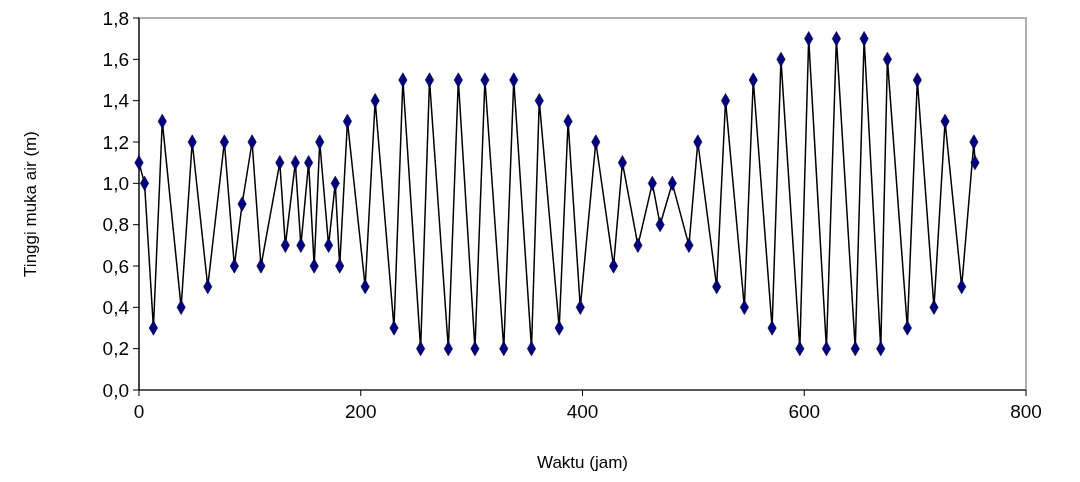  What do you see at coordinates (804, 411) in the screenshot?
I see `x-tick-label: 600` at bounding box center [804, 411].